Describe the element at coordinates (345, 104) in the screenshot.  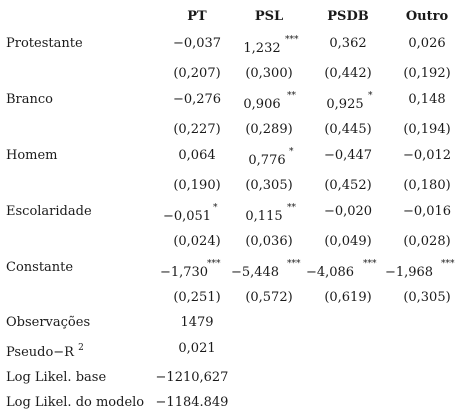
I see `coef-cell: 0,925` at that location.